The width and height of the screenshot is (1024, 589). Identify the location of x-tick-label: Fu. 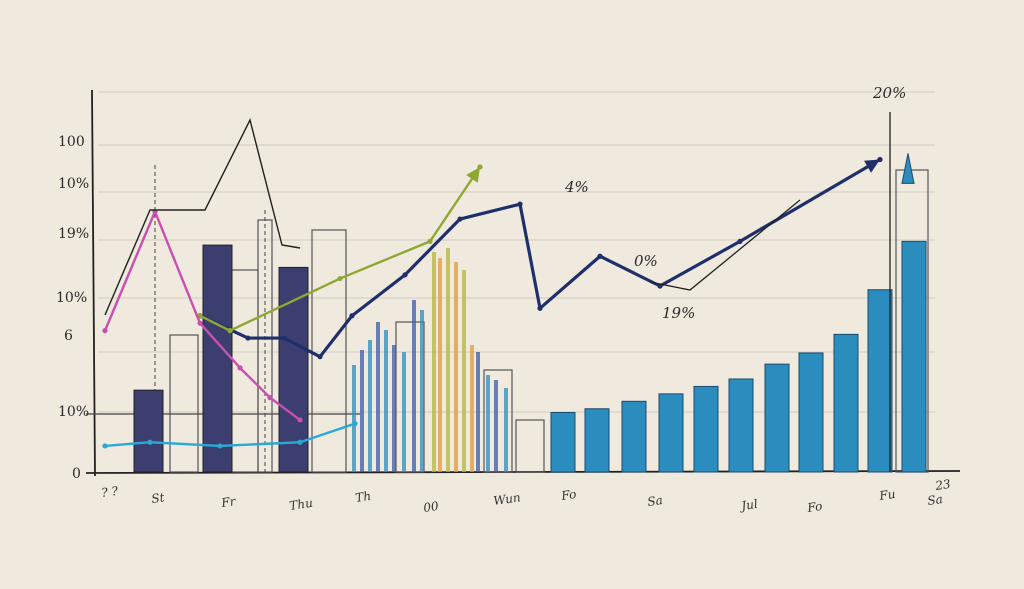
(886, 495).